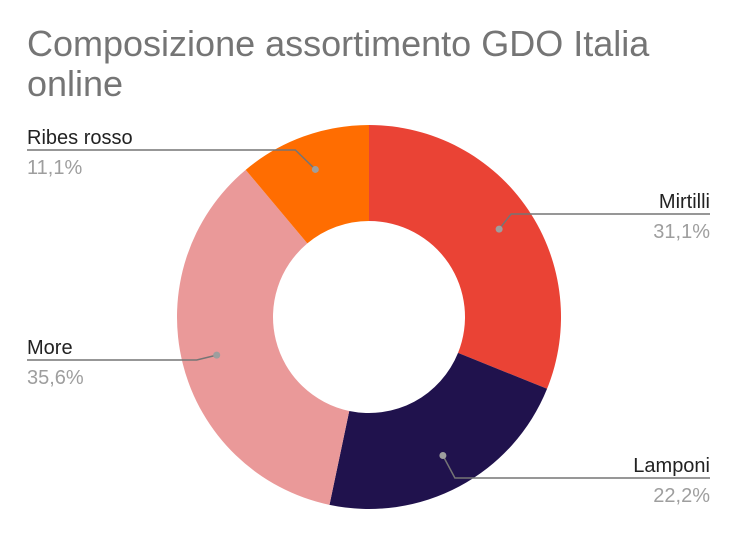 The width and height of the screenshot is (737, 536). I want to click on leader-line-ribes-rosso, so click(171, 159).